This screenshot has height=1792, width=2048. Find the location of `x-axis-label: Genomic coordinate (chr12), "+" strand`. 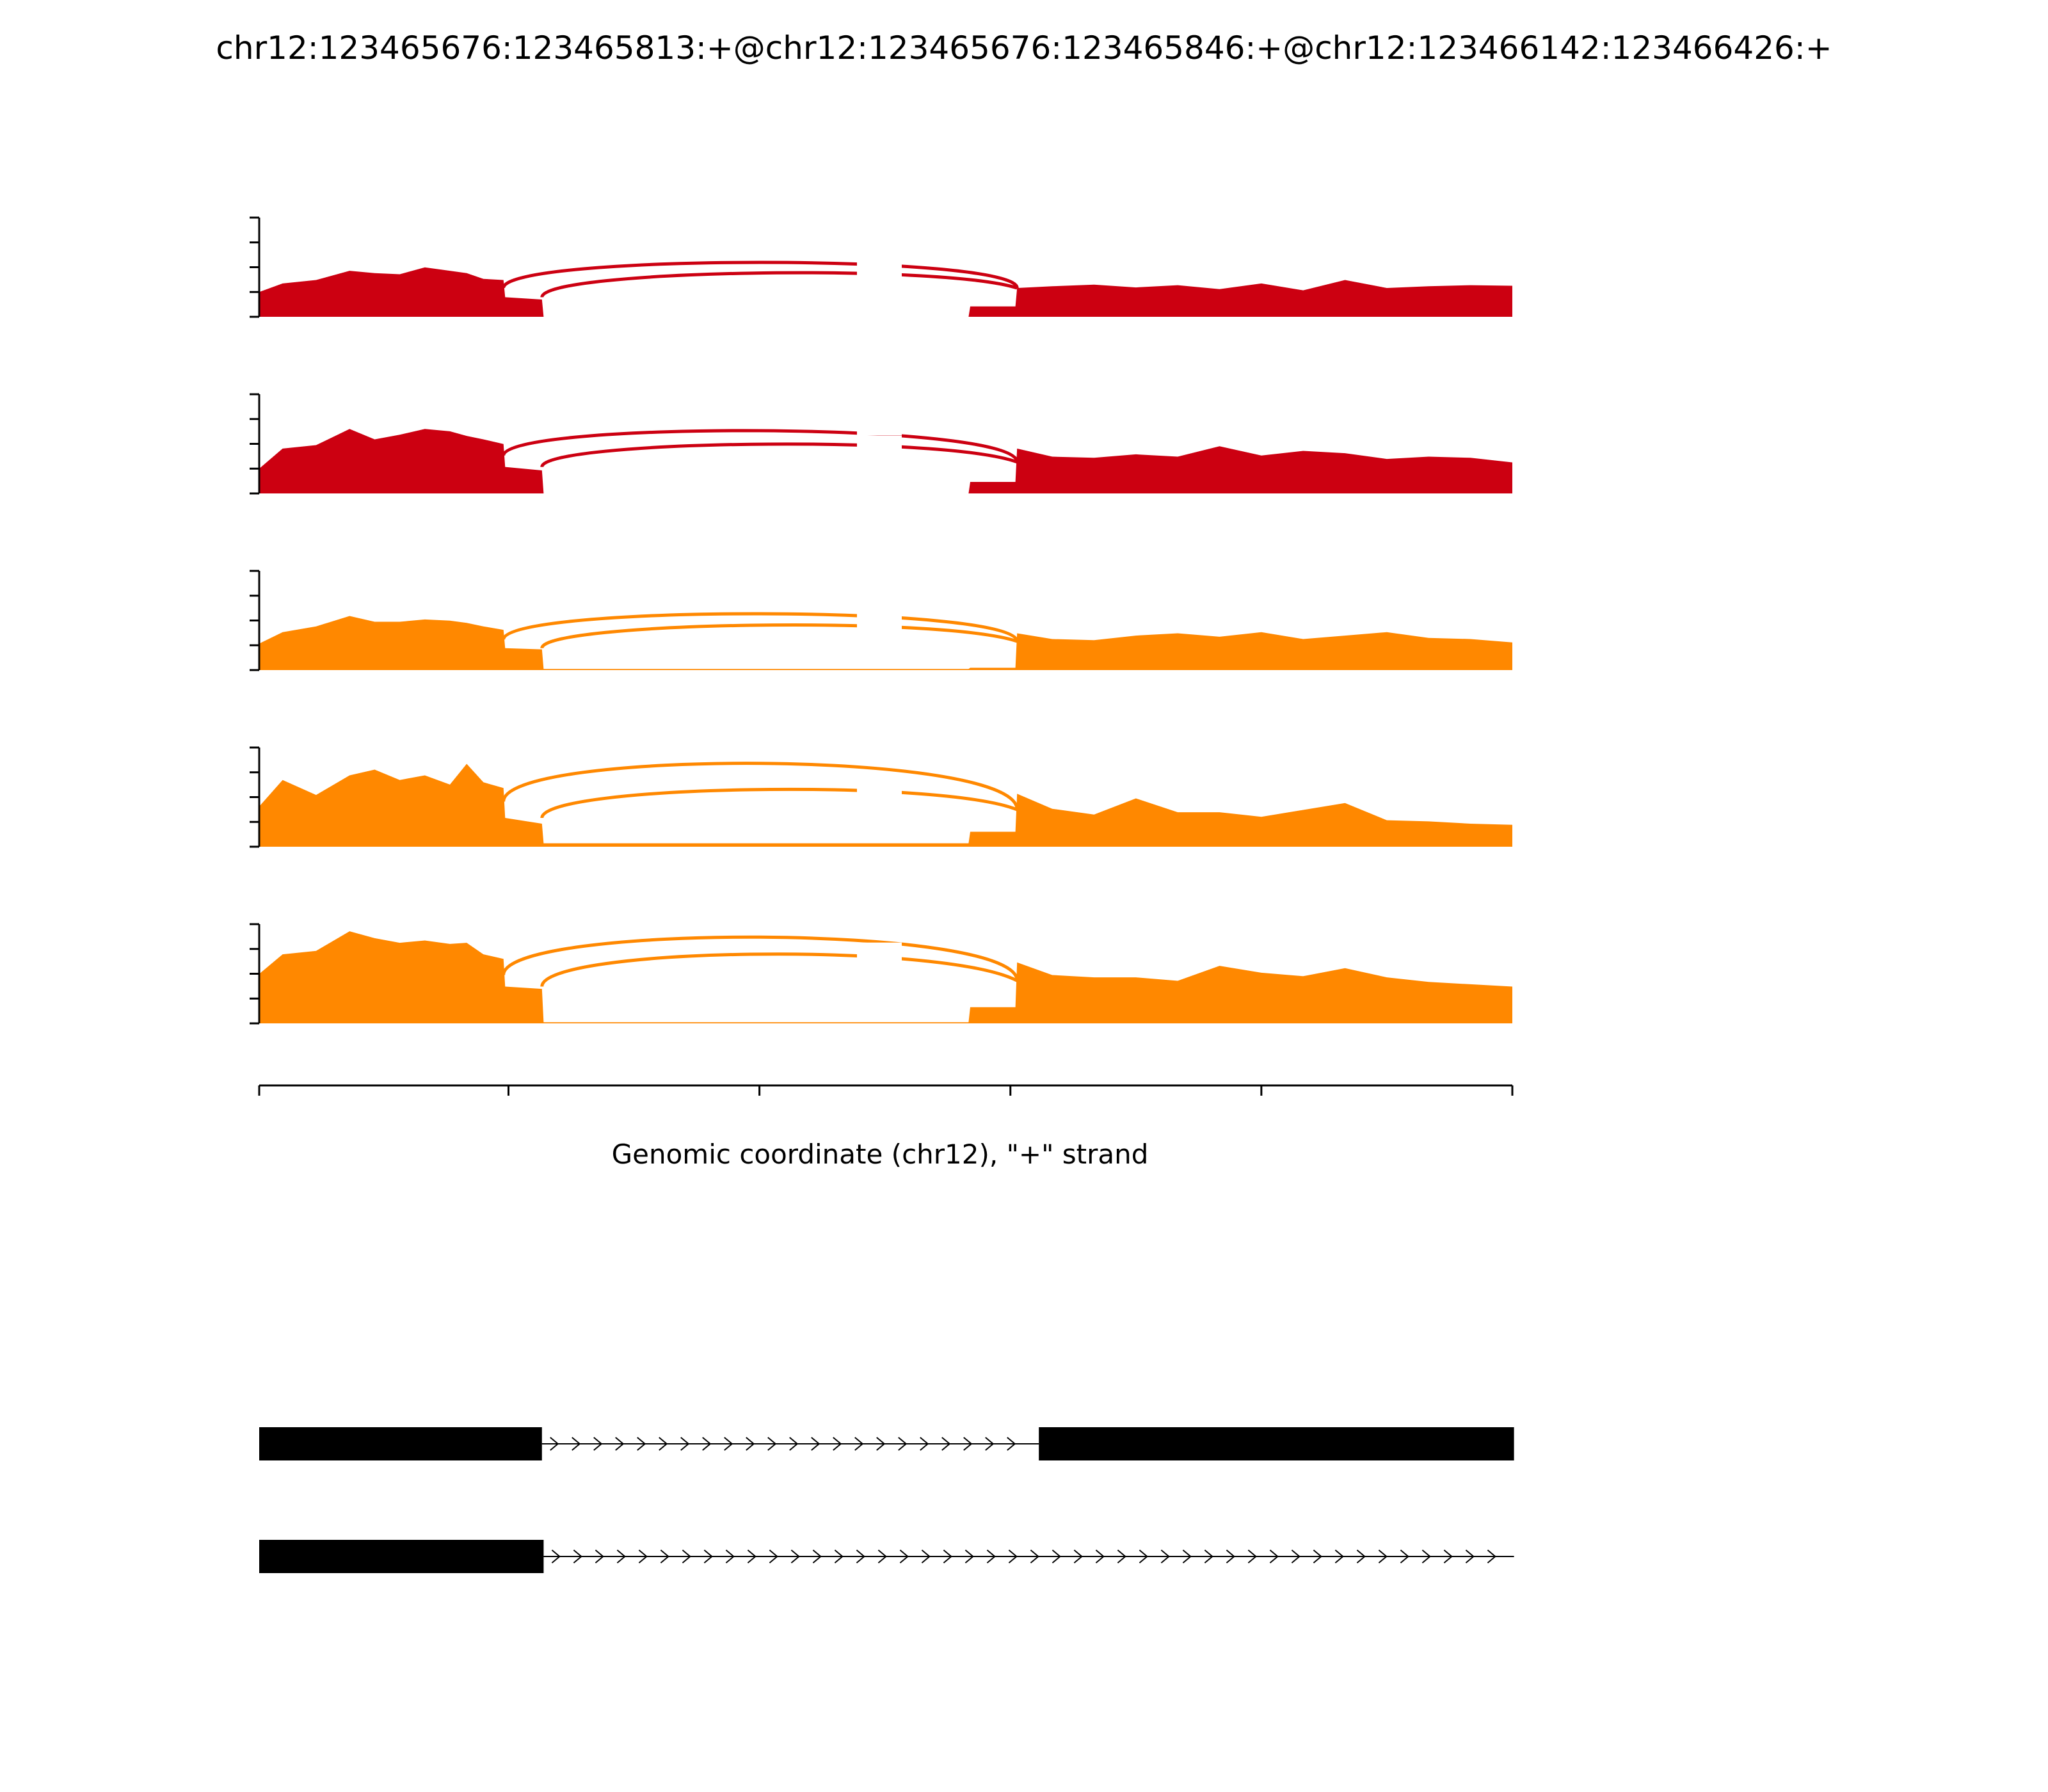

x-axis-label: Genomic coordinate (chr12), "+" strand is located at coordinates (880, 1154).